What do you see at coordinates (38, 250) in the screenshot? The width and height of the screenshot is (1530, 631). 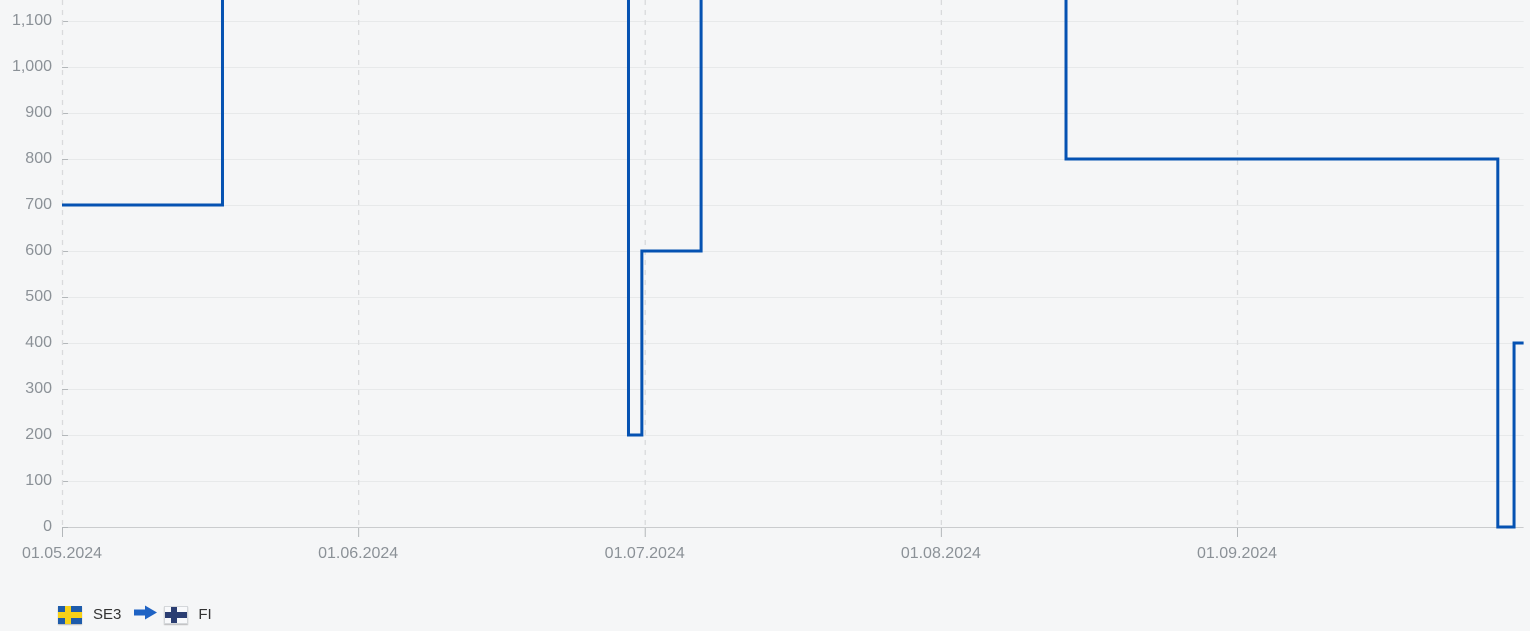 I see `y-axis-label: 600` at bounding box center [38, 250].